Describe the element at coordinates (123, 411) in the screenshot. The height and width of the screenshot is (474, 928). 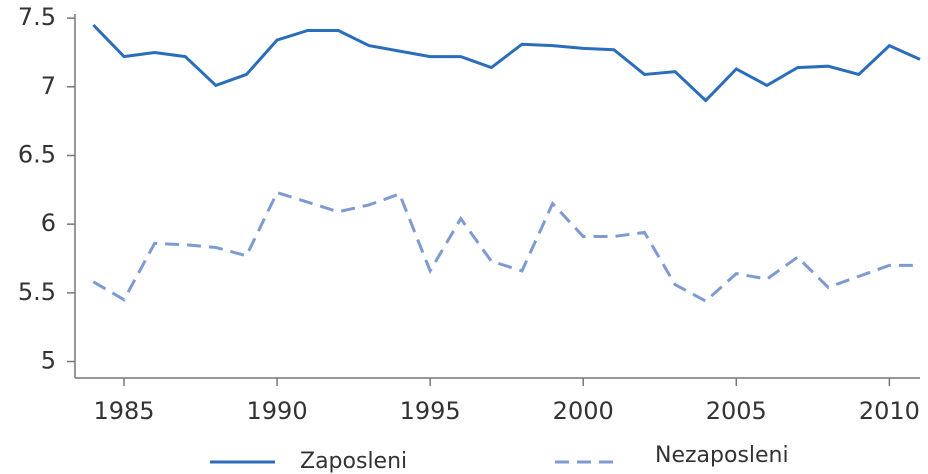
I see `x-tick-label: 1985` at that location.